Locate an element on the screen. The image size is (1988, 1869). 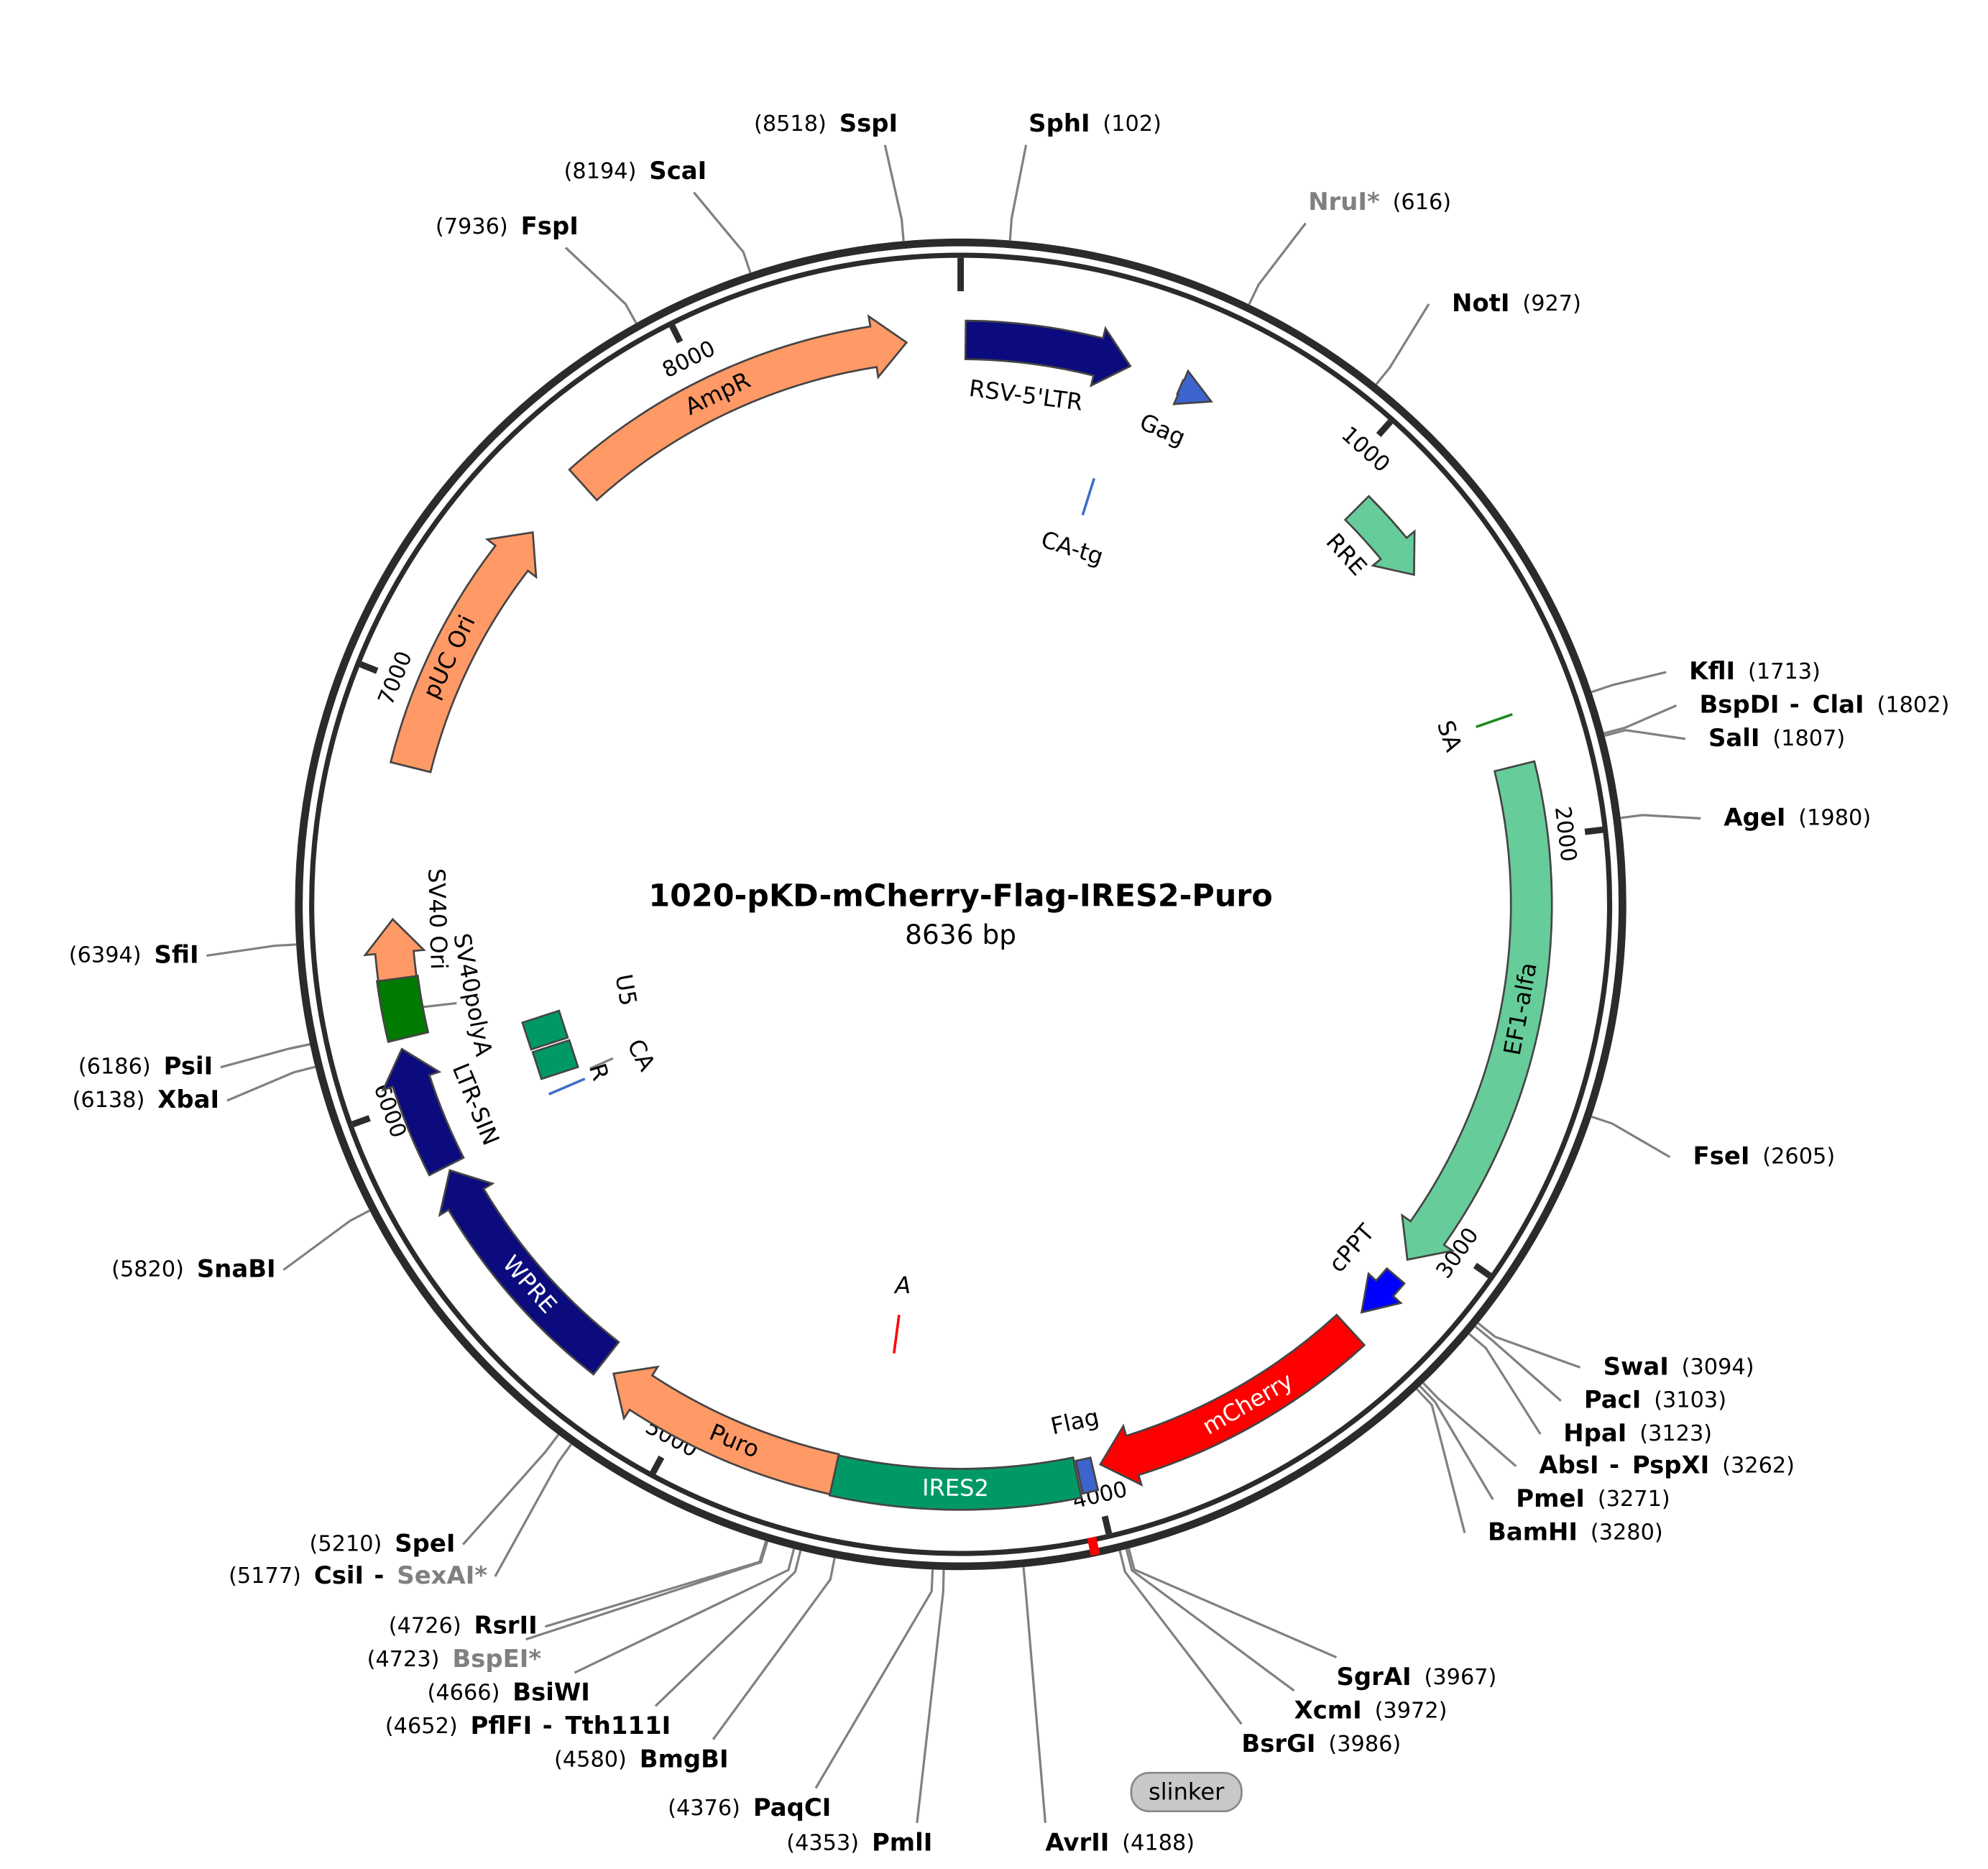
feature-label: Flag is located at coordinates (1074, 1422).